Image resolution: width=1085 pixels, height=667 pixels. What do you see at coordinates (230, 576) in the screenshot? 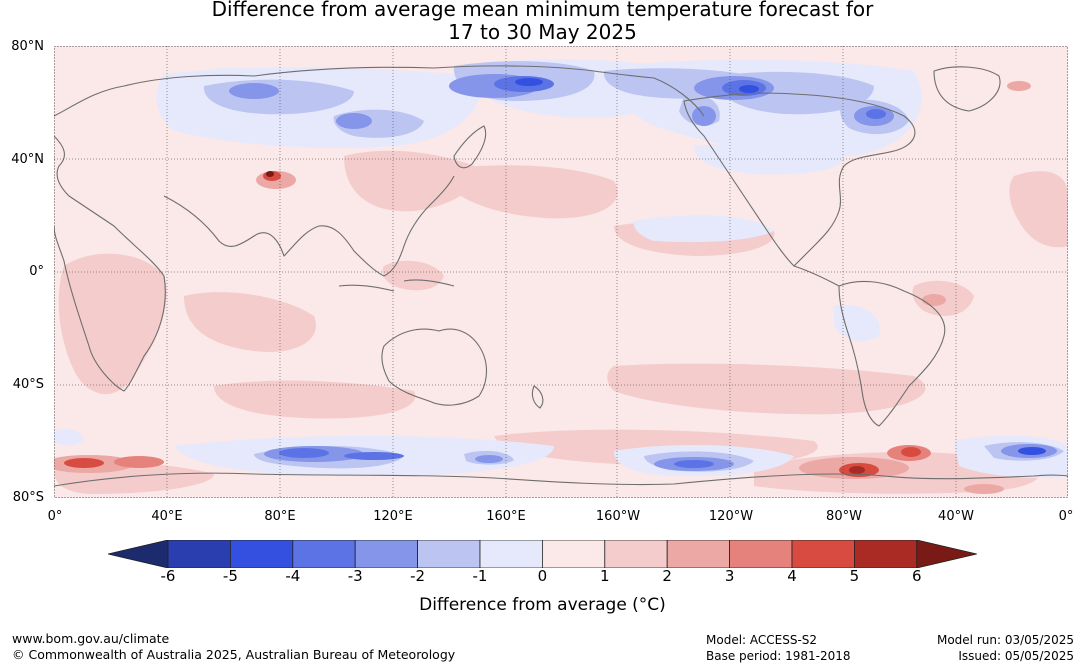
I see `colorbar-tick-label: -5` at bounding box center [230, 576].